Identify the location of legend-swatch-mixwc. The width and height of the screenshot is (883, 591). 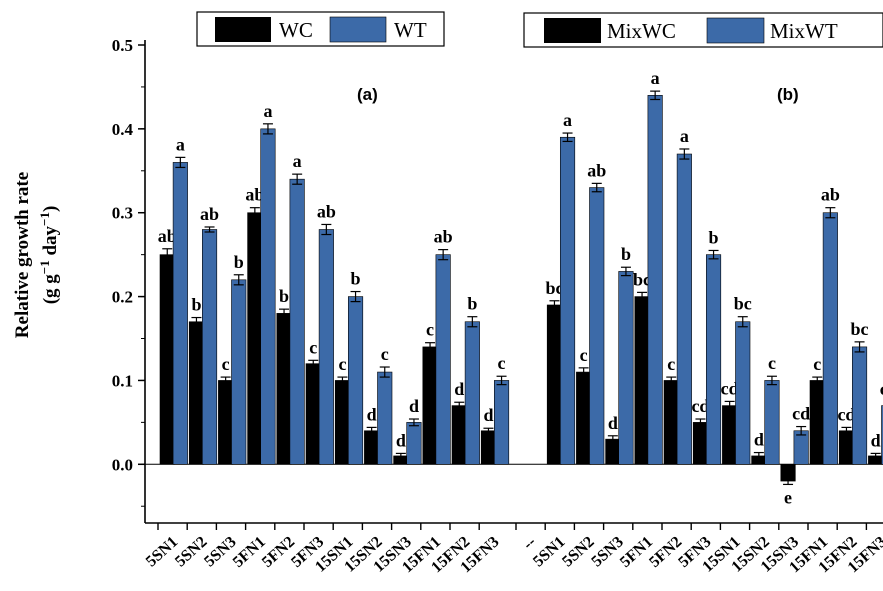
(572, 30).